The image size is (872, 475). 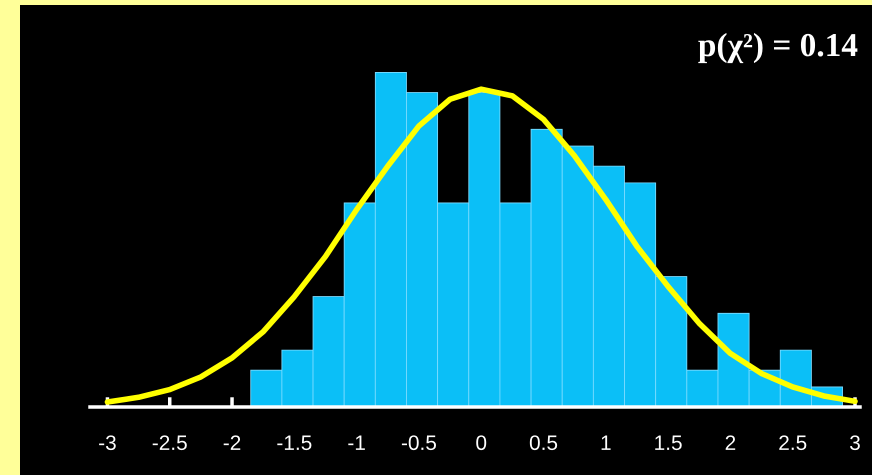 I want to click on text: p(χ²) = 0.14, so click(x=778, y=48).